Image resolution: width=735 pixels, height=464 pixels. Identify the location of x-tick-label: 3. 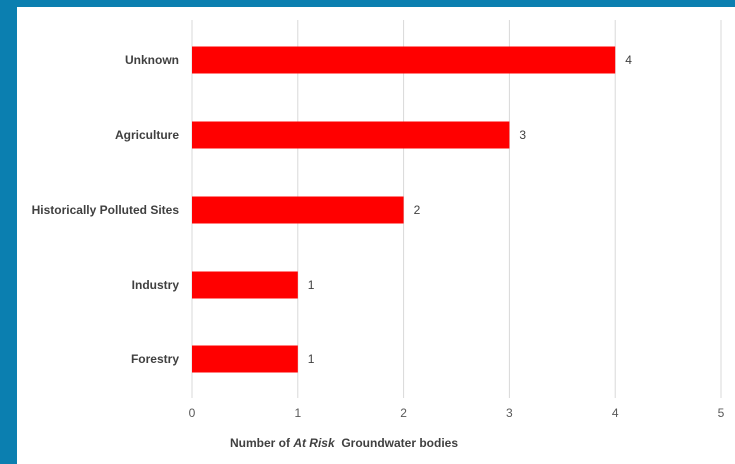
(509, 413).